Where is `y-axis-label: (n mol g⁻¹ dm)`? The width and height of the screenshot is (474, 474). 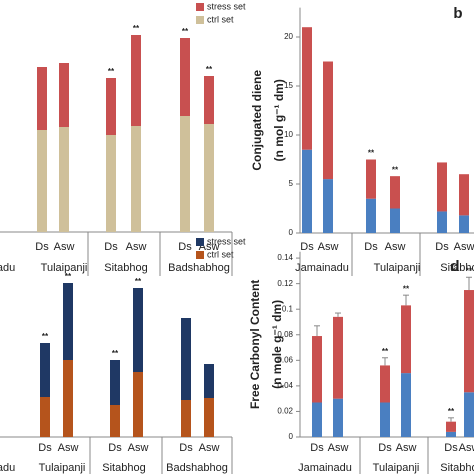 y-axis-label: (n mol g⁻¹ dm) is located at coordinates (279, 120).